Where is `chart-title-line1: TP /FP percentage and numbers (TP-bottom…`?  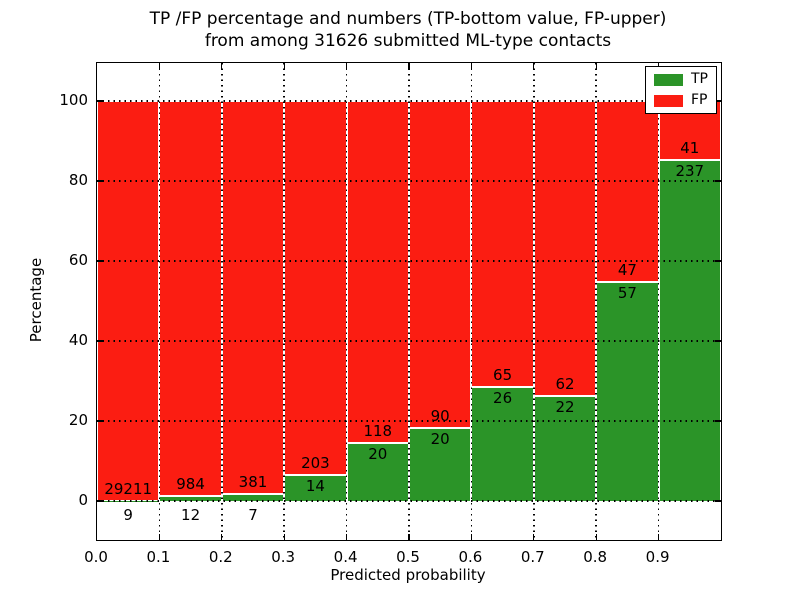 chart-title-line1: TP /FP percentage and numbers (TP-bottom… is located at coordinates (408, 19).